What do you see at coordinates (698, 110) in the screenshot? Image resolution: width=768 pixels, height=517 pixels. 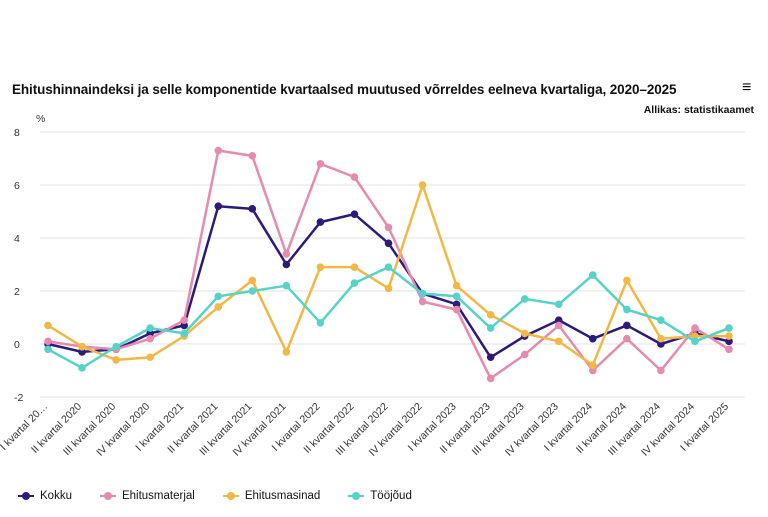 I see `chart-source: Allikas: statistikaamet` at bounding box center [698, 110].